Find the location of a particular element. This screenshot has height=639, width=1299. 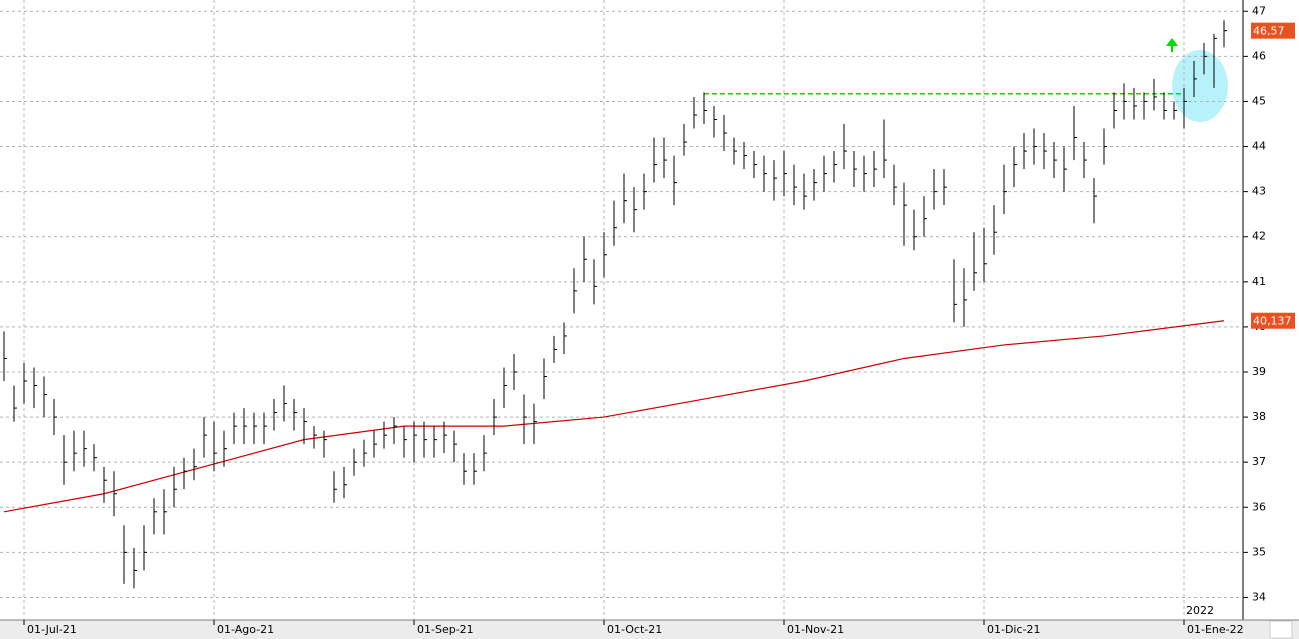

y-tick-label: 47 is located at coordinates (1259, 10).